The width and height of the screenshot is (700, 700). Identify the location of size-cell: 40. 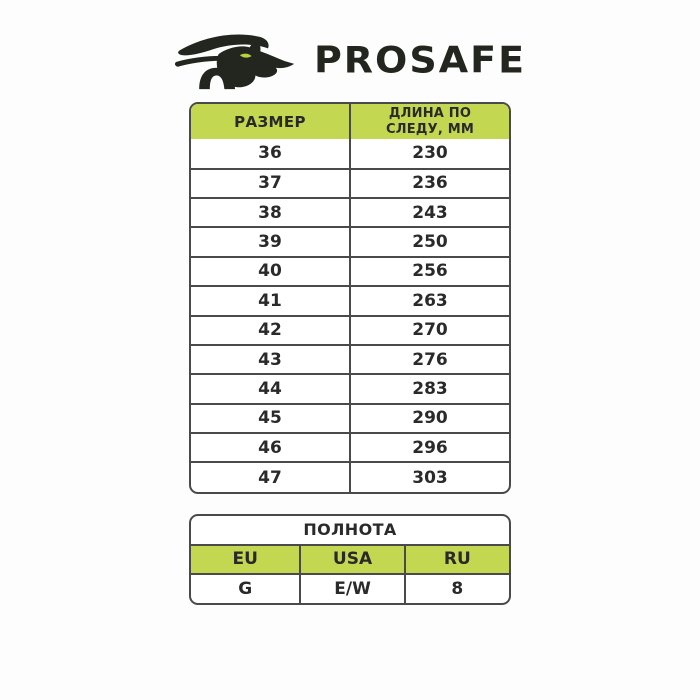
(271, 271).